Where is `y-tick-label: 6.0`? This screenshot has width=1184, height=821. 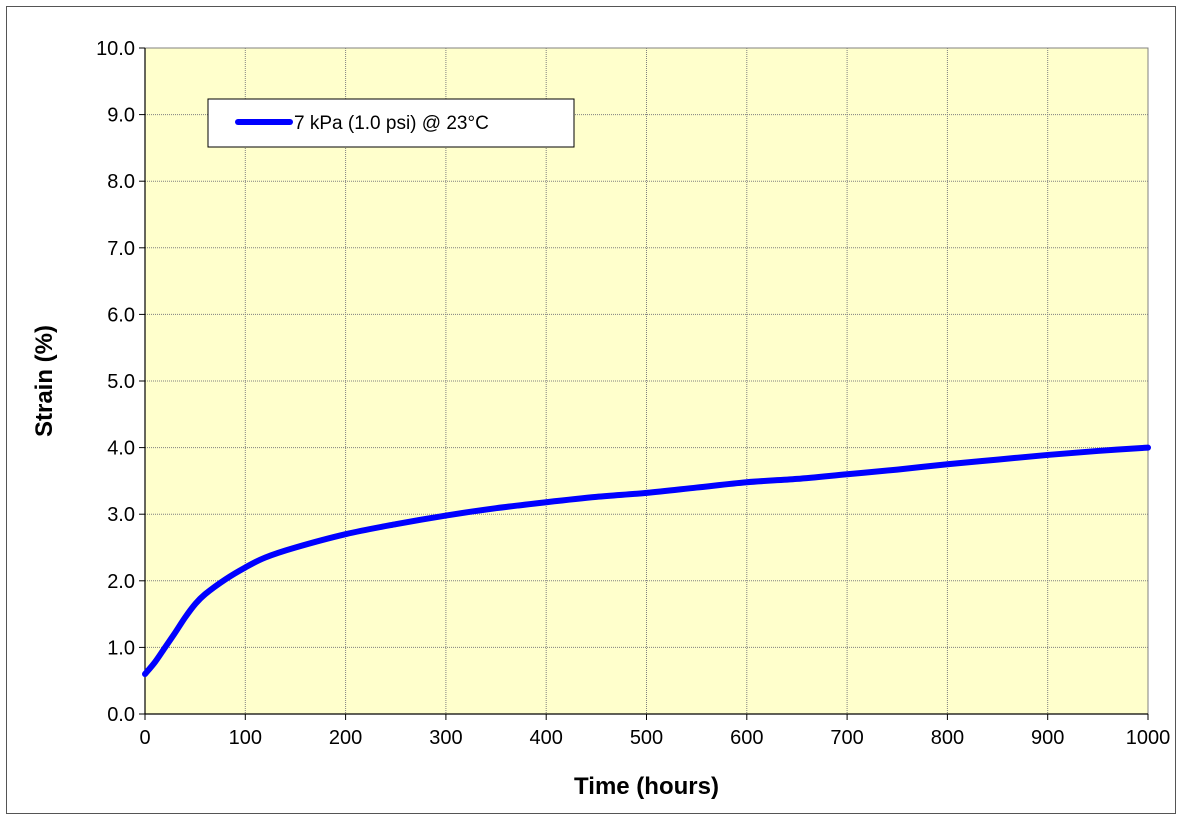
y-tick-label: 6.0 is located at coordinates (121, 315).